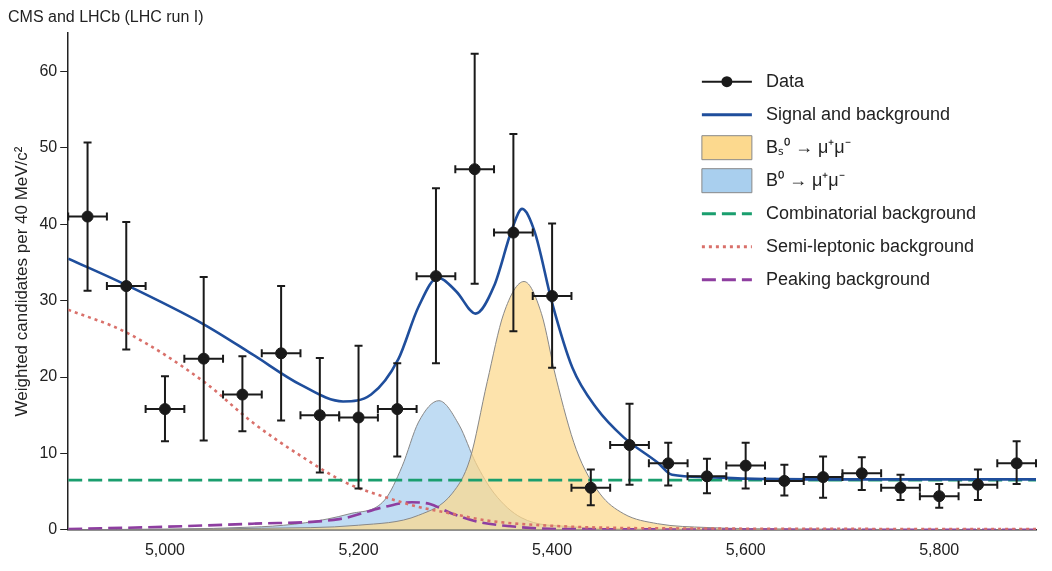 The height and width of the screenshot is (571, 1052). What do you see at coordinates (847, 278) in the screenshot?
I see `legend-label: Peaking background` at bounding box center [847, 278].